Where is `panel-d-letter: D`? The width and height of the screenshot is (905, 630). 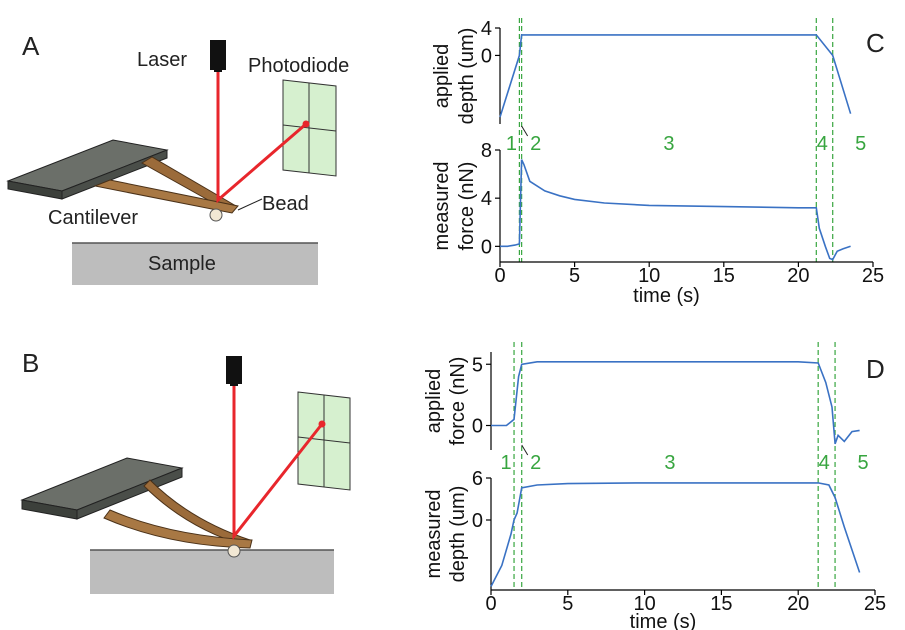 panel-d-letter: D is located at coordinates (875, 369).